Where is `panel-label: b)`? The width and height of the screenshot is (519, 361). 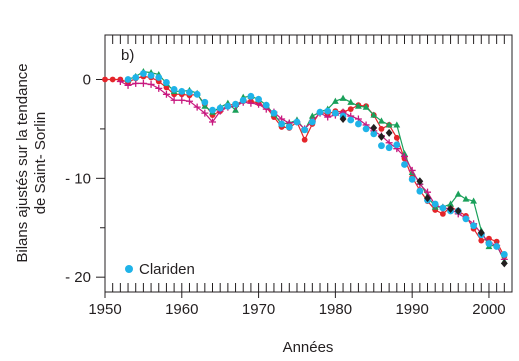 panel-label: b) is located at coordinates (127, 55).